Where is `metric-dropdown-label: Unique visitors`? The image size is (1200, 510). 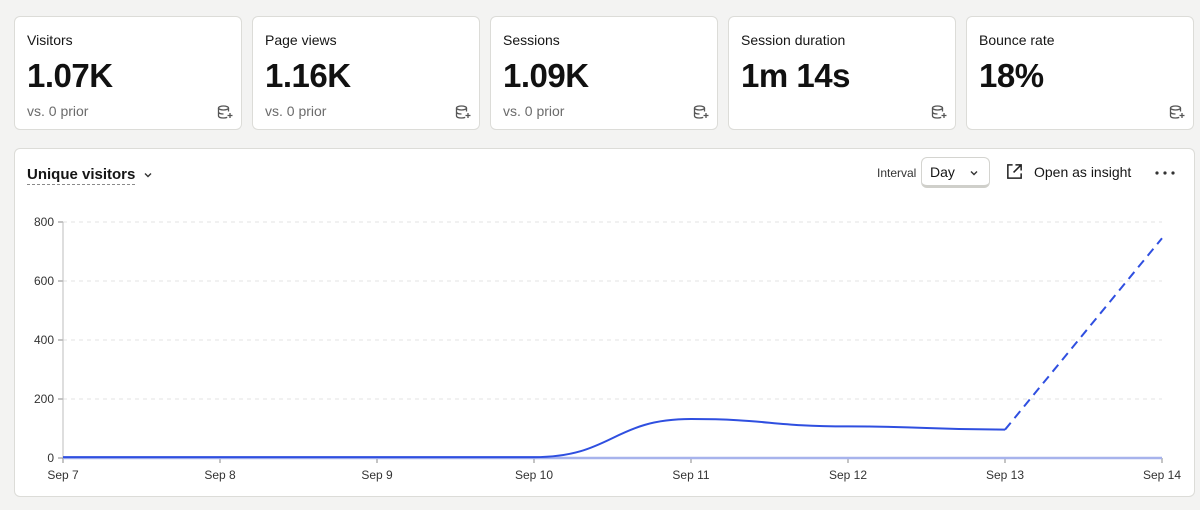 metric-dropdown-label: Unique visitors is located at coordinates (81, 175).